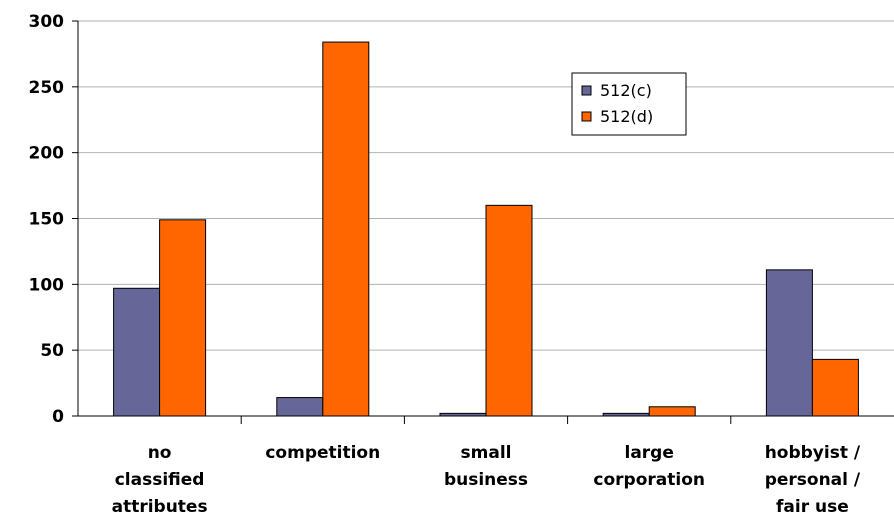 This screenshot has height=516, width=894. Describe the element at coordinates (47, 154) in the screenshot. I see `y-tick-label: 200` at that location.